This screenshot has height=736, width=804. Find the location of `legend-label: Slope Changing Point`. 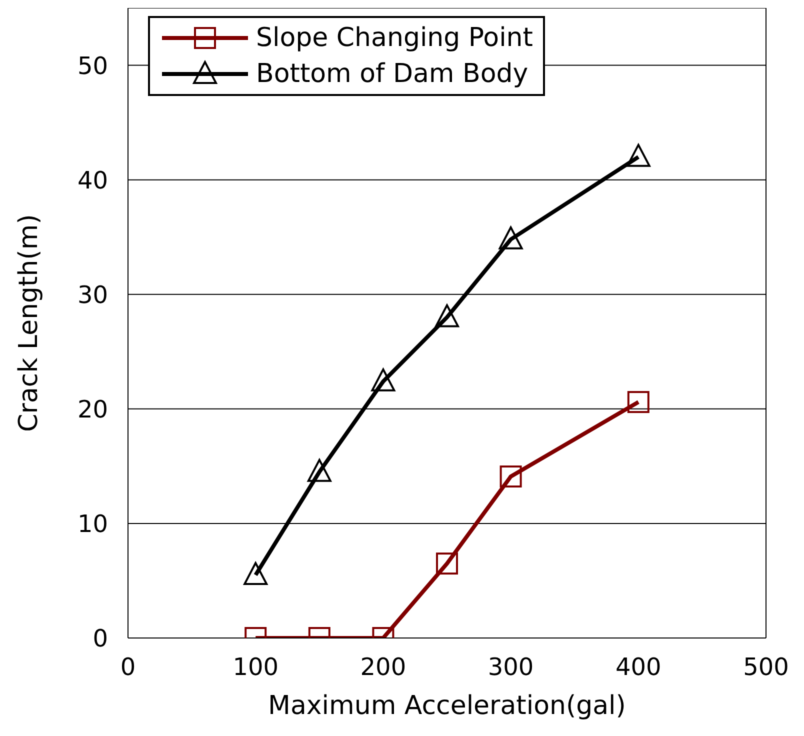

legend-label: Slope Changing Point is located at coordinates (394, 38).